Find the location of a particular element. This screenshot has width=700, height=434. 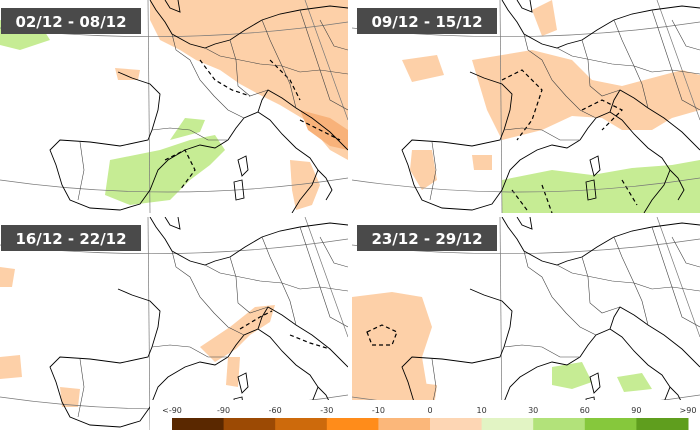

panel-title: 02/12 - 08/12 is located at coordinates (70, 22).